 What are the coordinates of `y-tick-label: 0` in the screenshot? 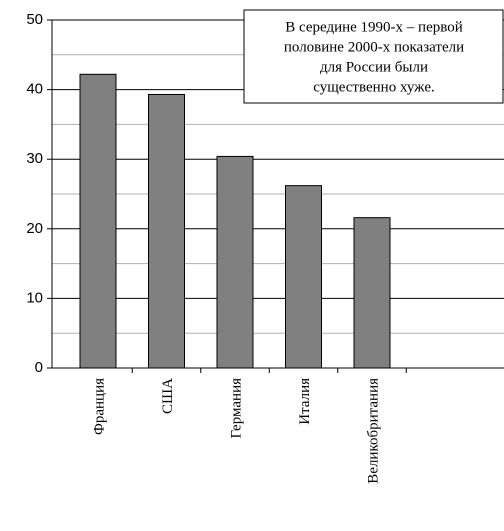 It's located at (39, 367).